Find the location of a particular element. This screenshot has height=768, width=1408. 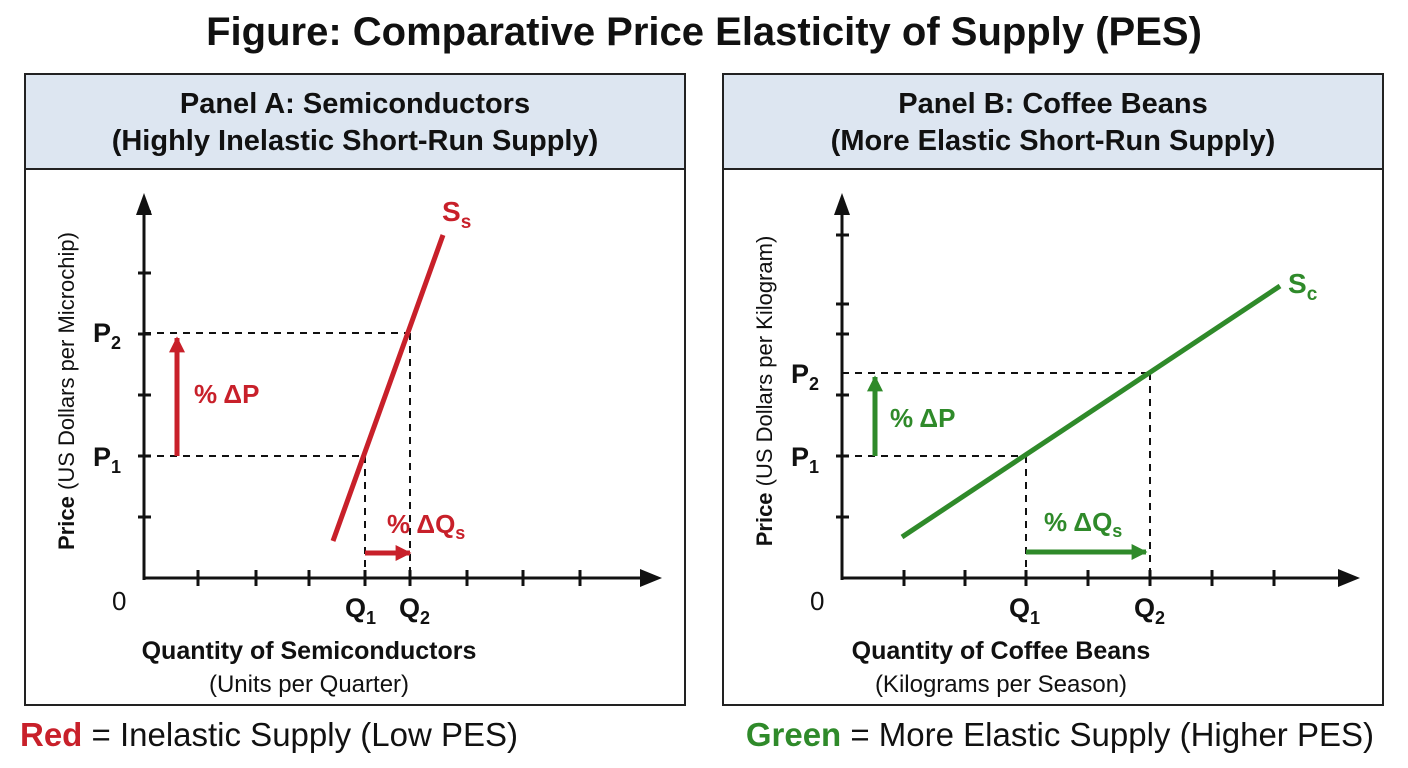

panel-a-x-arrowhead is located at coordinates (651, 578).